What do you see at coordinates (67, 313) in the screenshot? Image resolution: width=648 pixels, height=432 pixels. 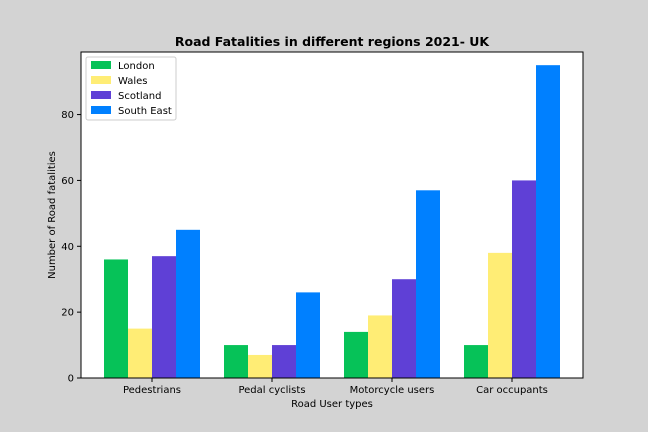 I see `y-tick-label: 20` at bounding box center [67, 313].